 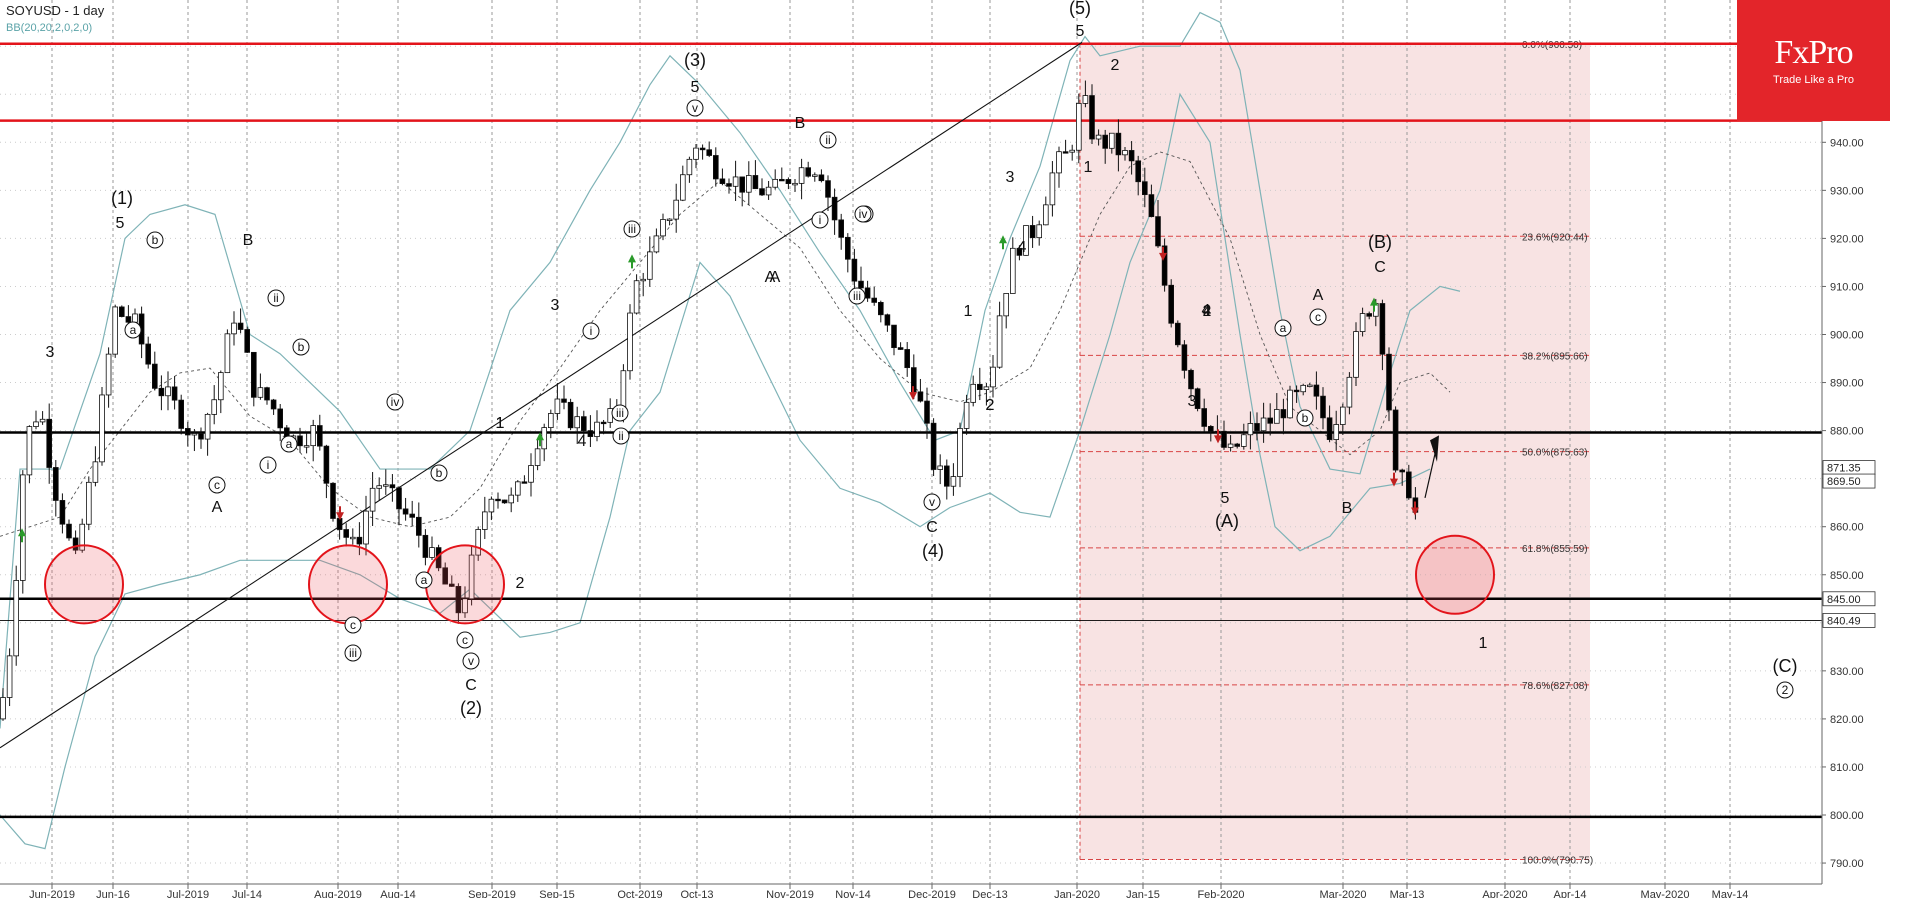 I want to click on circled-label-26: c, so click(x=1318, y=317).